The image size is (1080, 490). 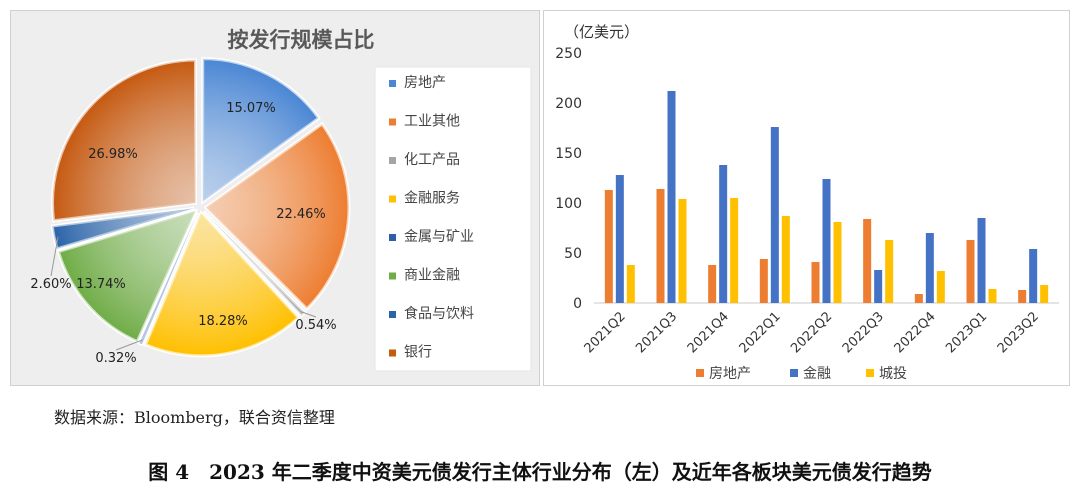 What do you see at coordinates (101, 284) in the screenshot?
I see `pie-data-label: 13.74%` at bounding box center [101, 284].